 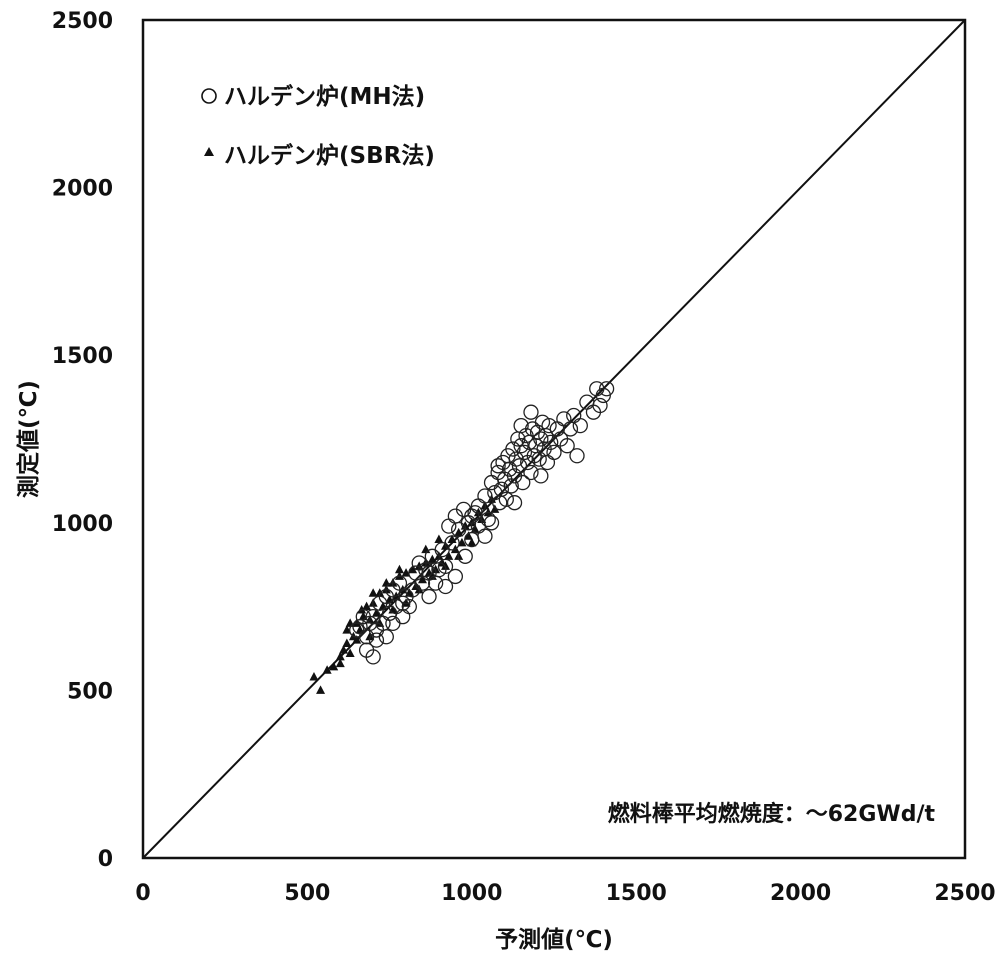 What do you see at coordinates (82, 21) in the screenshot?
I see `y-tick-label: 2500` at bounding box center [82, 21].